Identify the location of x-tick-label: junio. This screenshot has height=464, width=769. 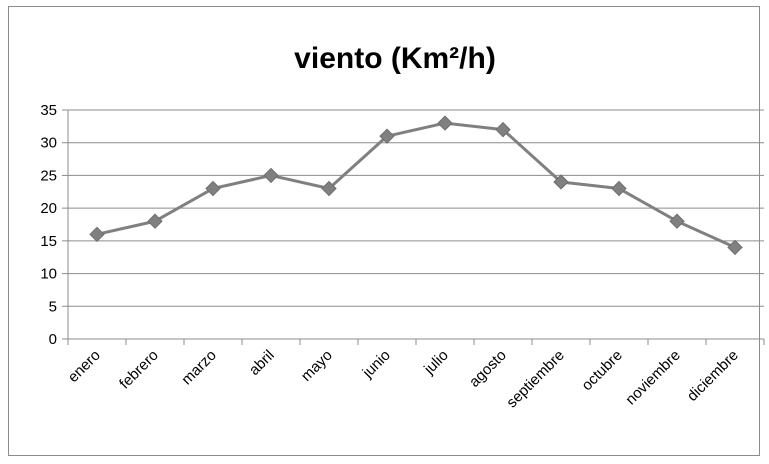
(376, 364).